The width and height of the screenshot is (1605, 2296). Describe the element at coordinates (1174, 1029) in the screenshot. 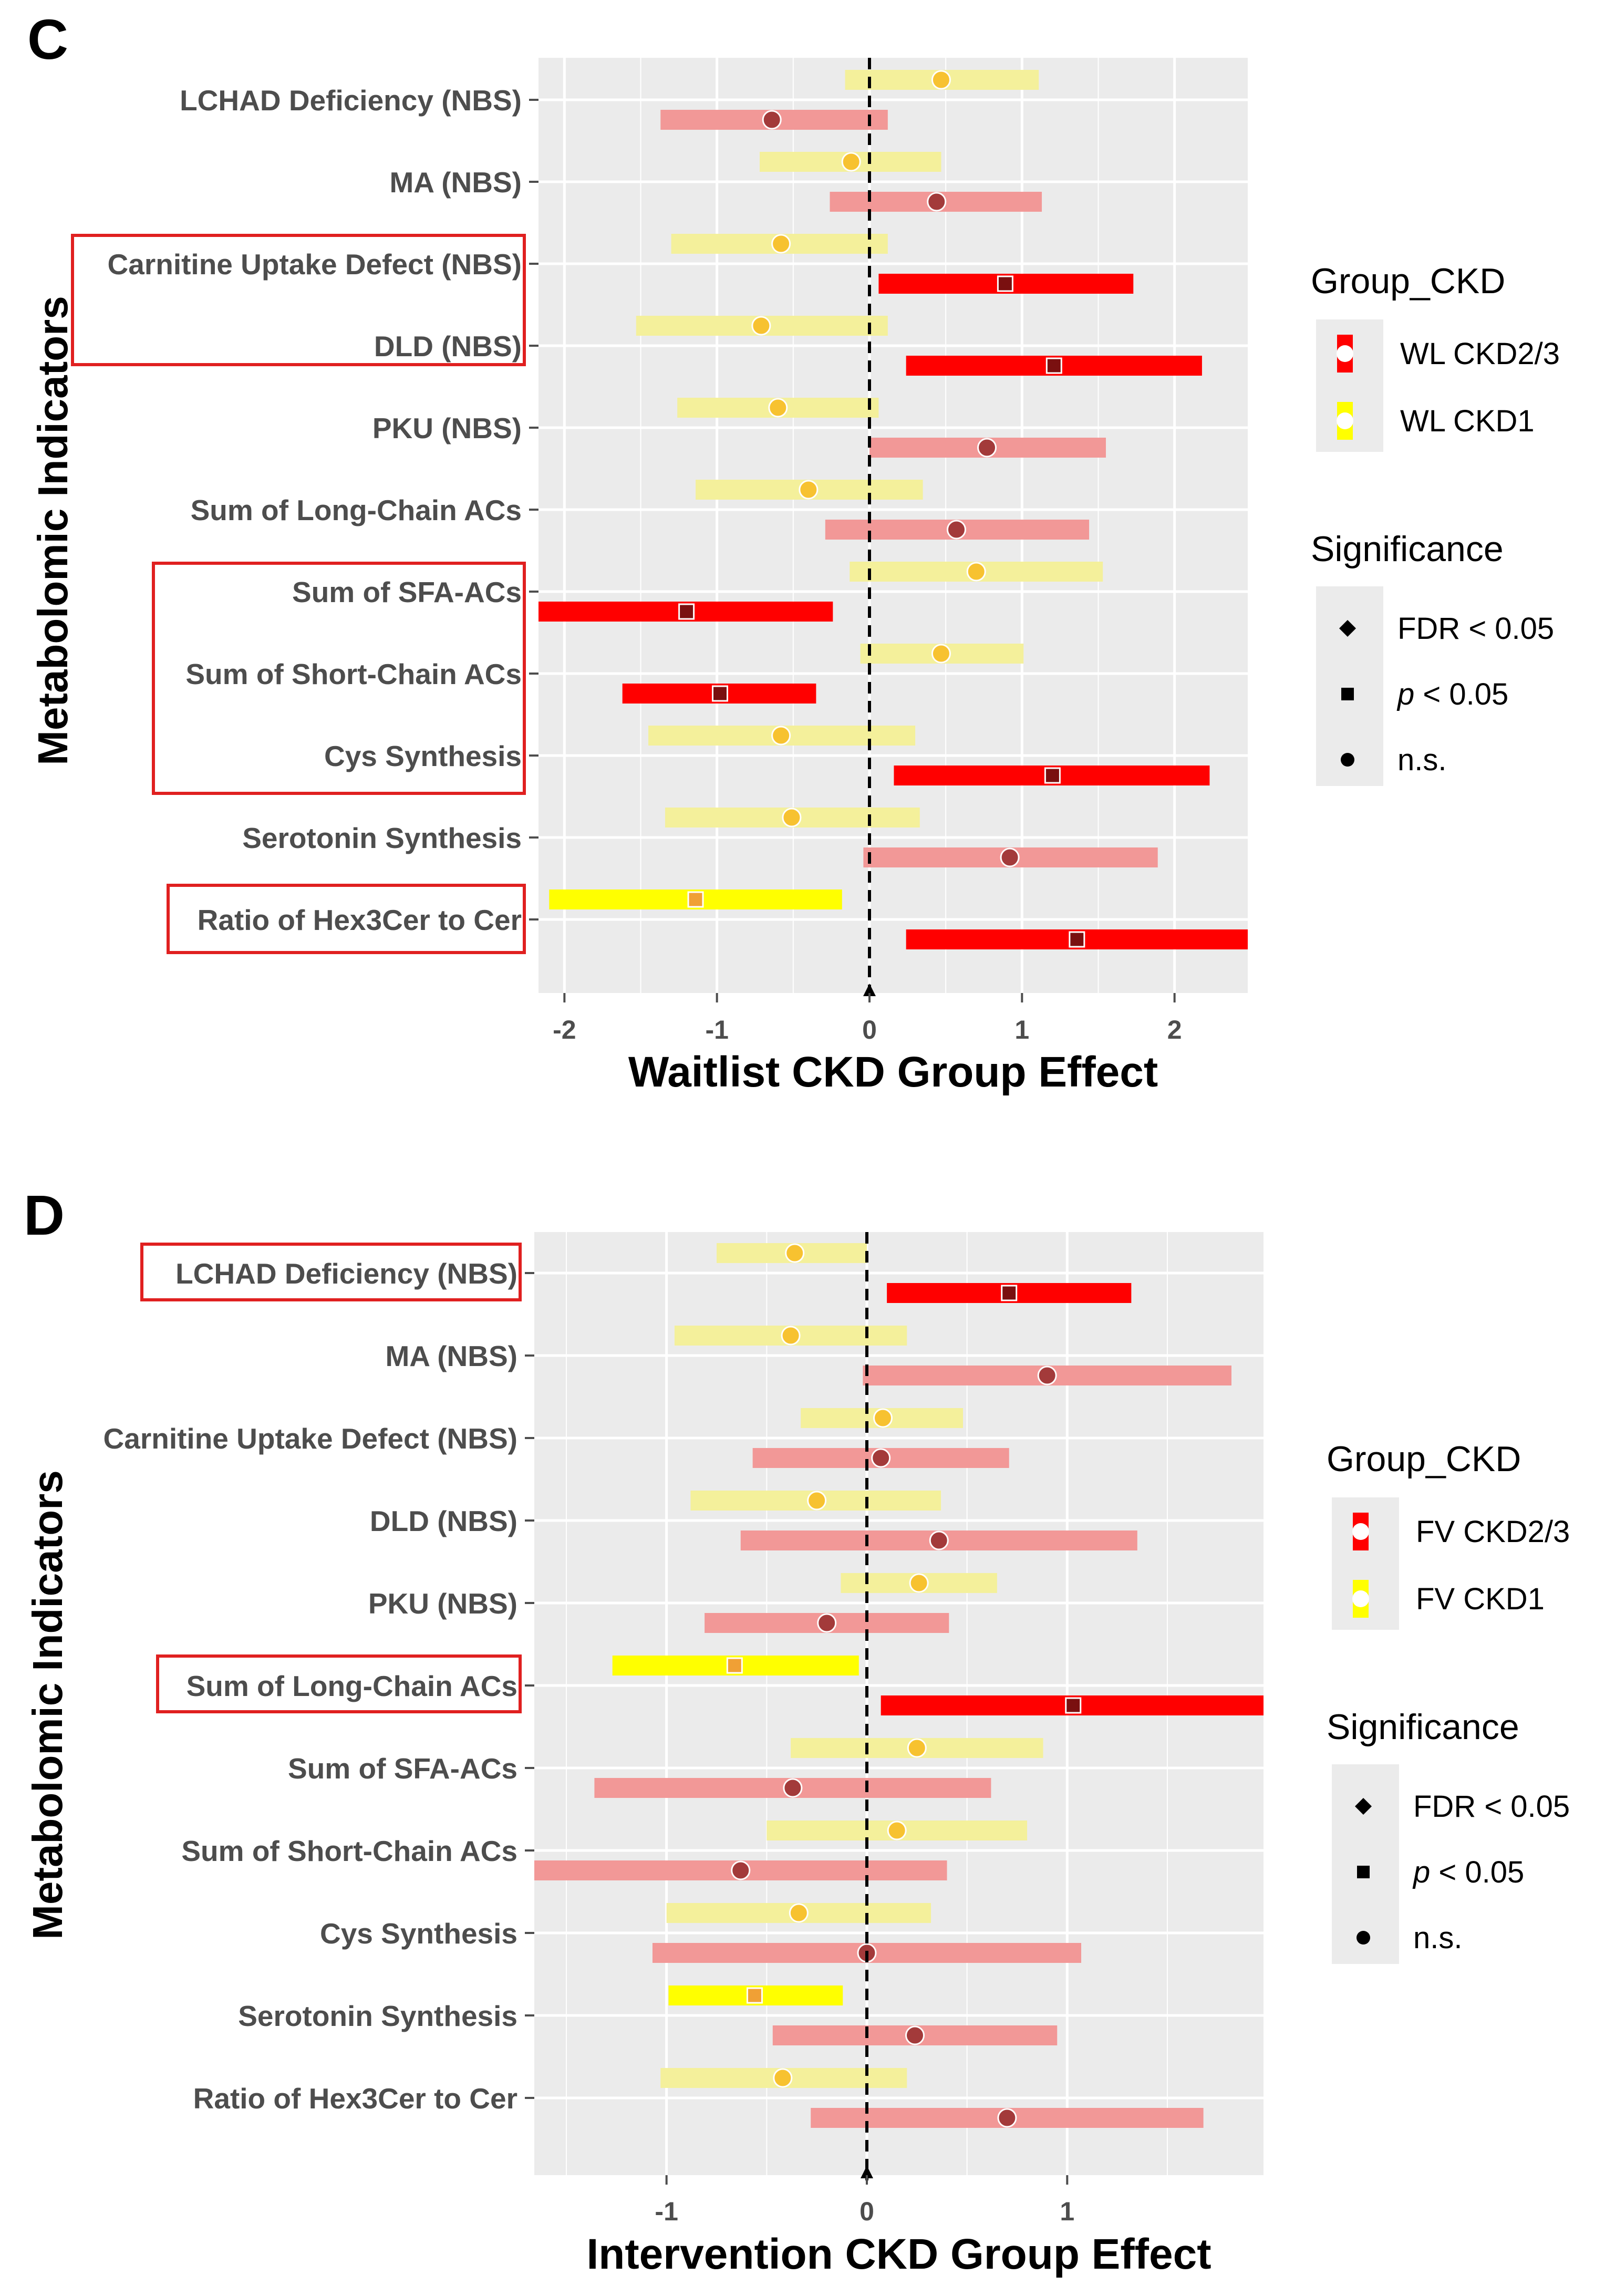

I see `x-tick-label: 2` at that location.